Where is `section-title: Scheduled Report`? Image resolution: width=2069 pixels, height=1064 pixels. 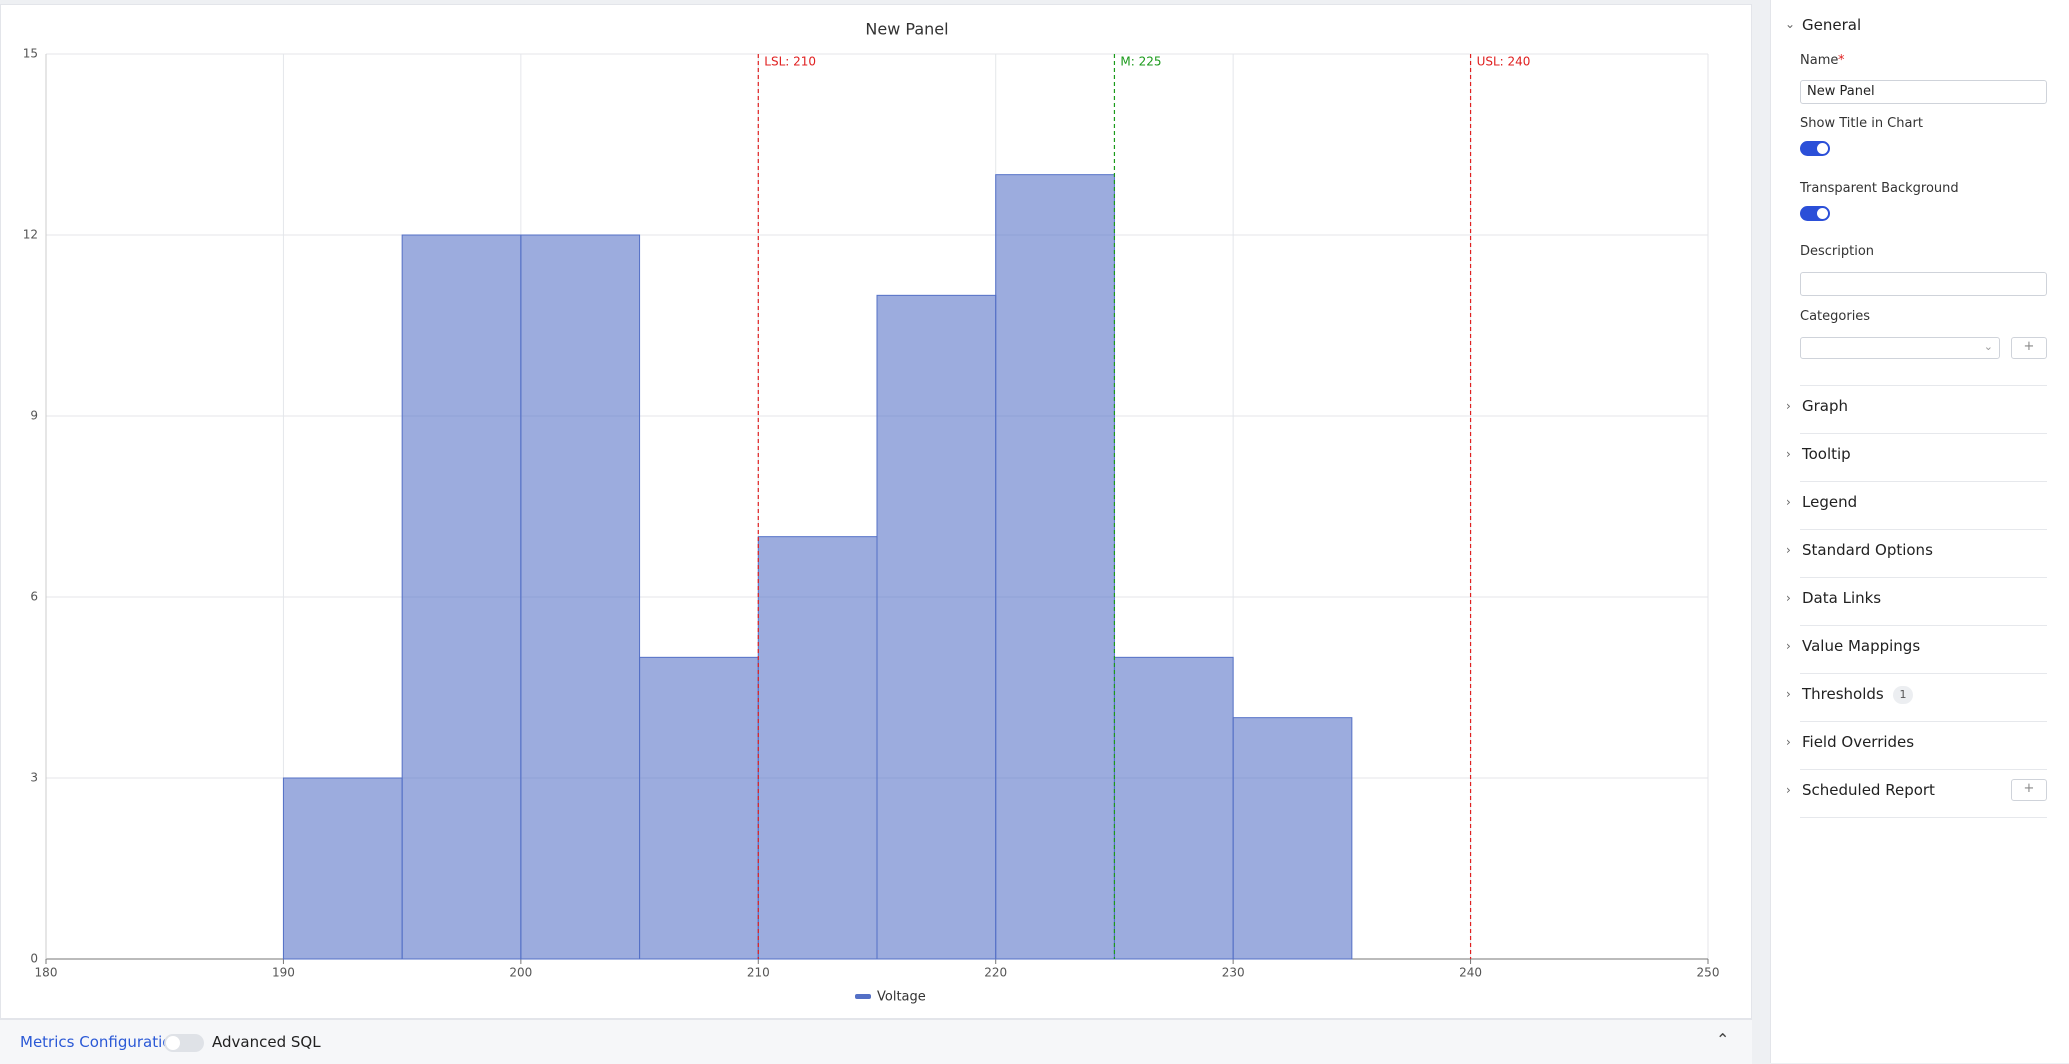 section-title: Scheduled Report is located at coordinates (1868, 790).